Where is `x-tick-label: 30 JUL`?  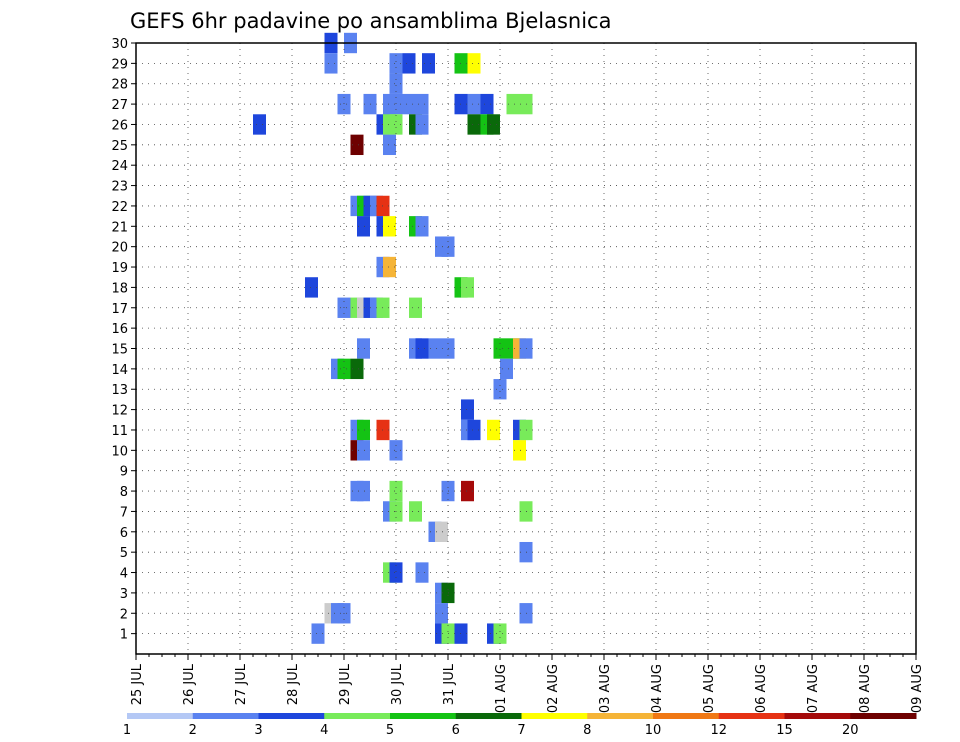
x-tick-label: 30 JUL is located at coordinates (397, 684).